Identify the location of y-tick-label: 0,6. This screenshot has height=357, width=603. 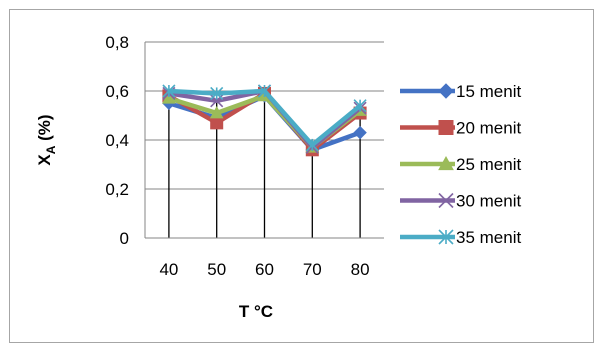
(117, 91).